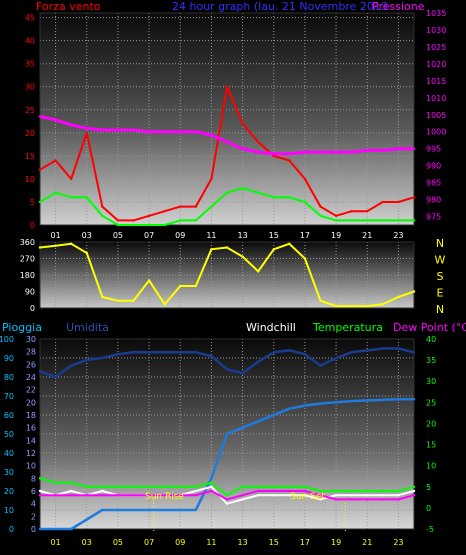 The width and height of the screenshot is (466, 555). Describe the element at coordinates (431, 360) in the screenshot. I see `temperature-axis-tick-label: 35` at that location.